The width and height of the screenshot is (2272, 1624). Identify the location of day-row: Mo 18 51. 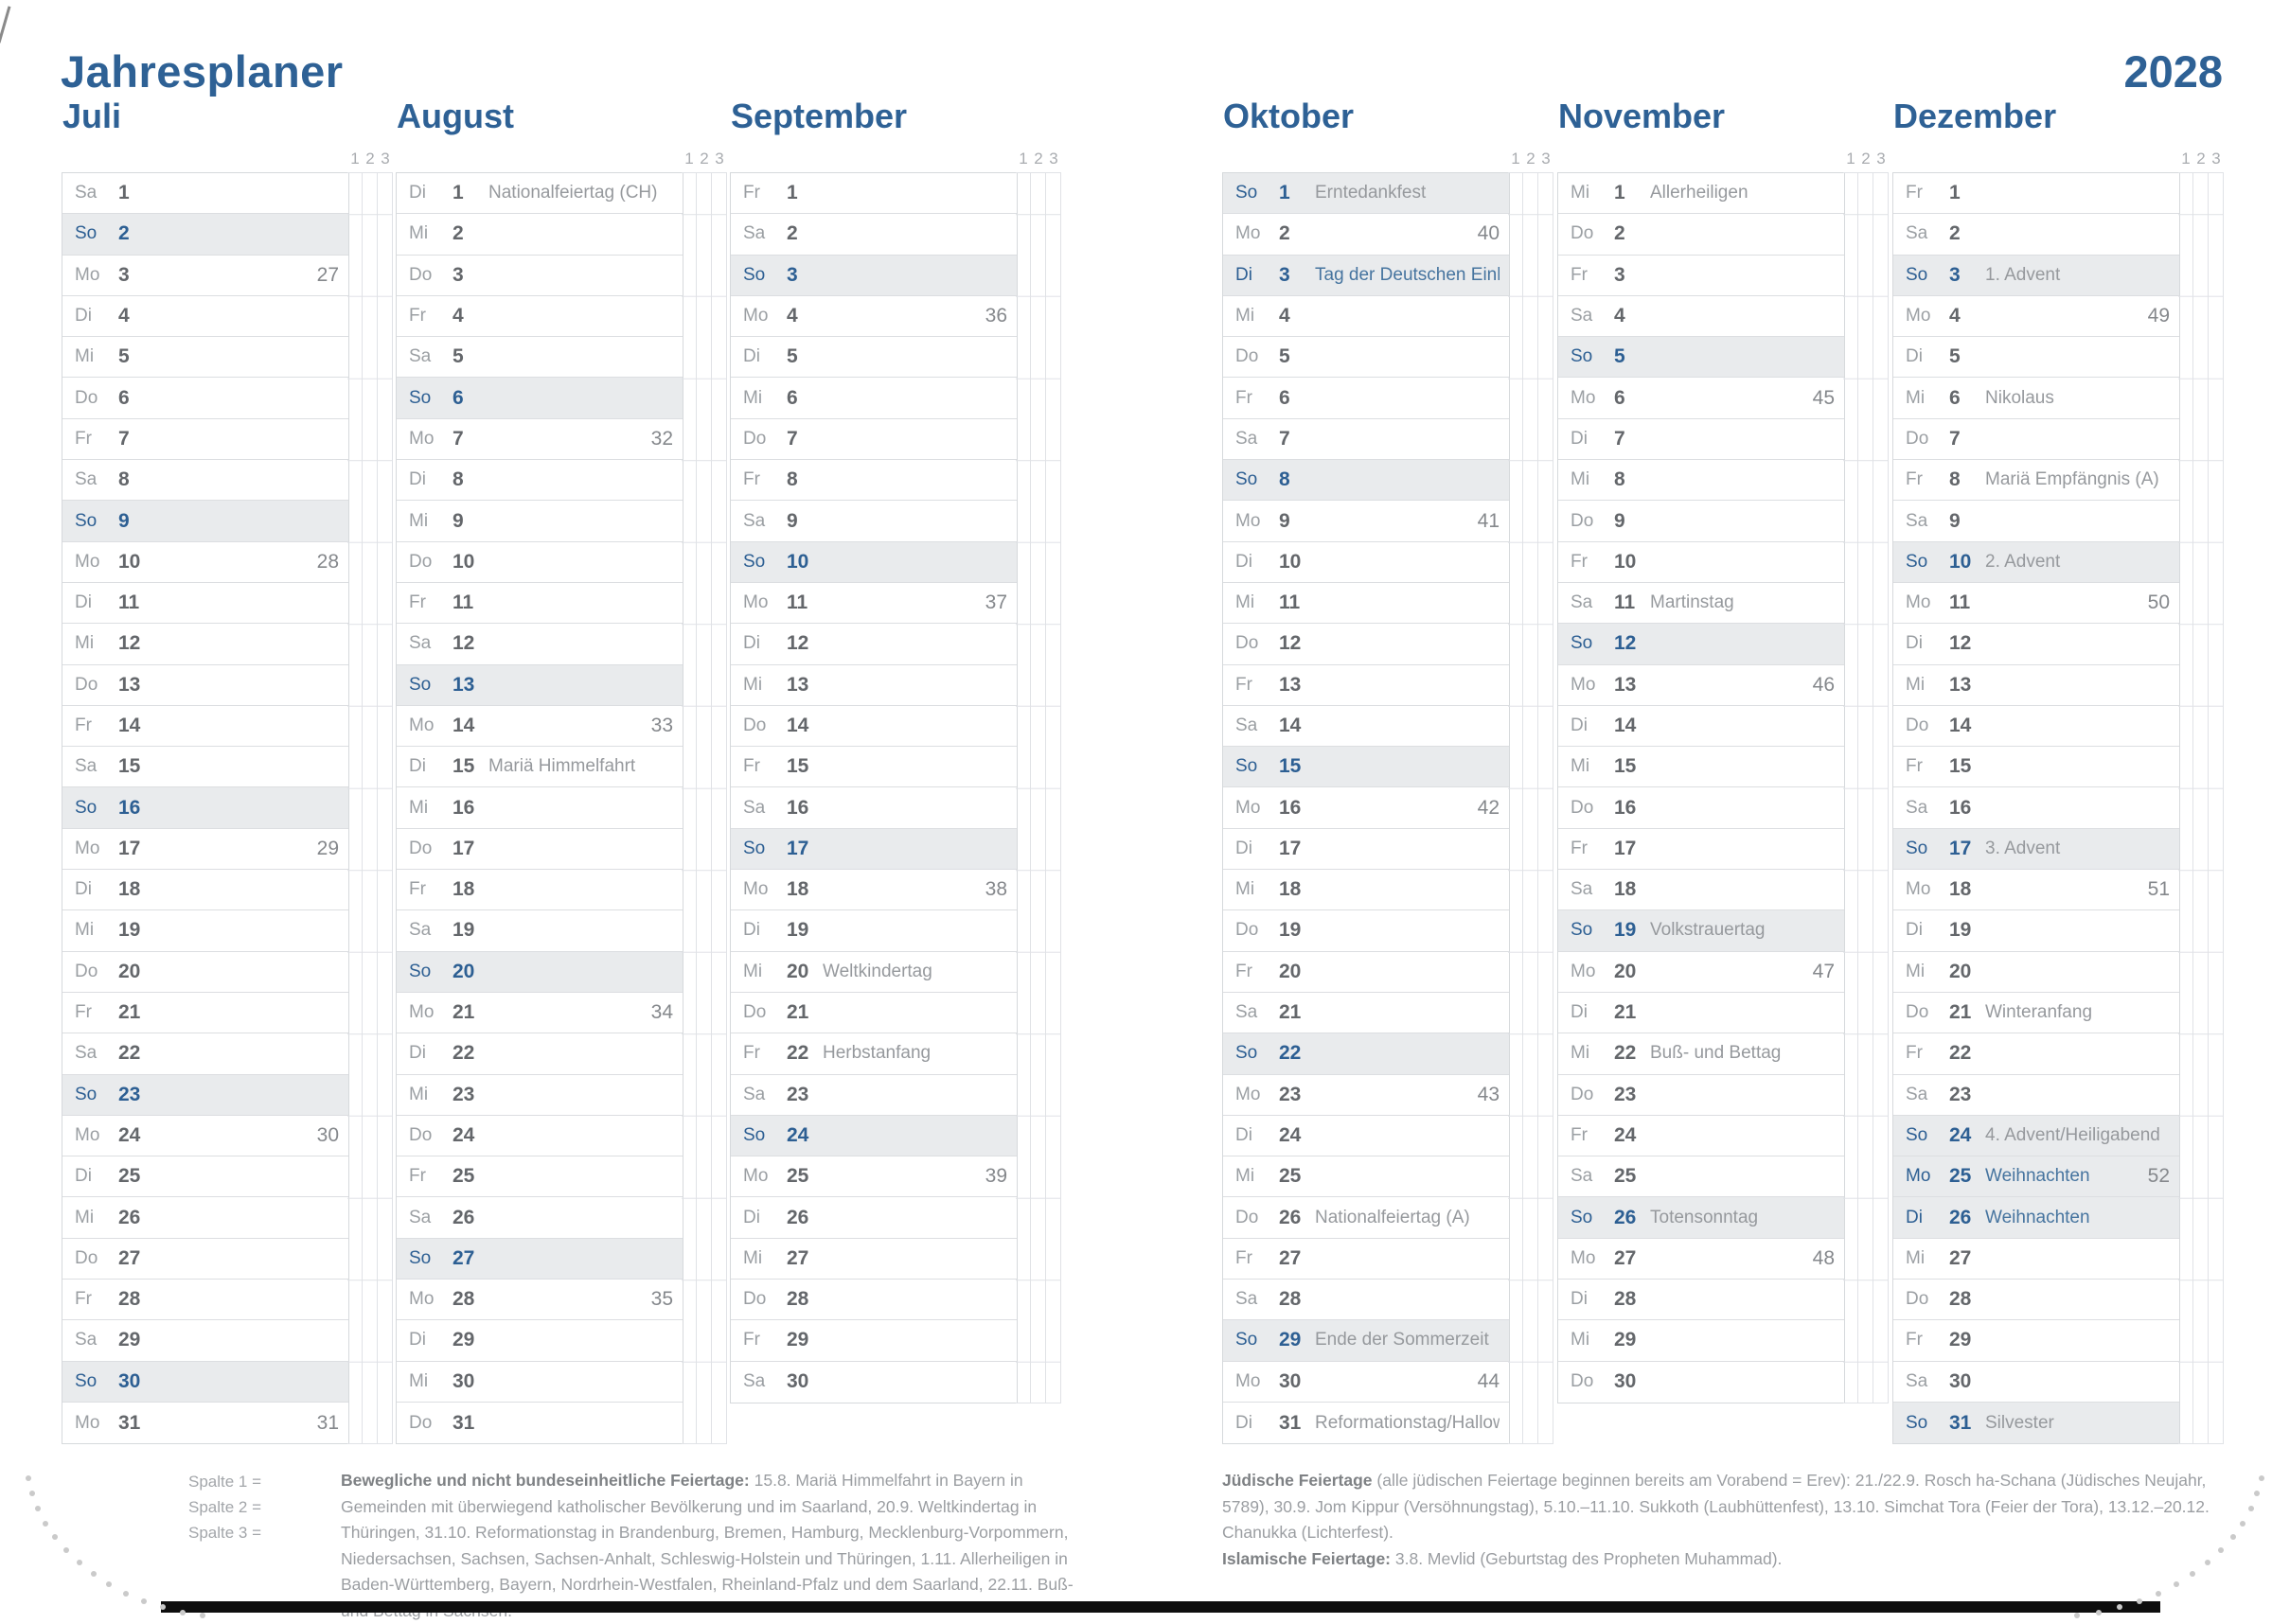
(2036, 891).